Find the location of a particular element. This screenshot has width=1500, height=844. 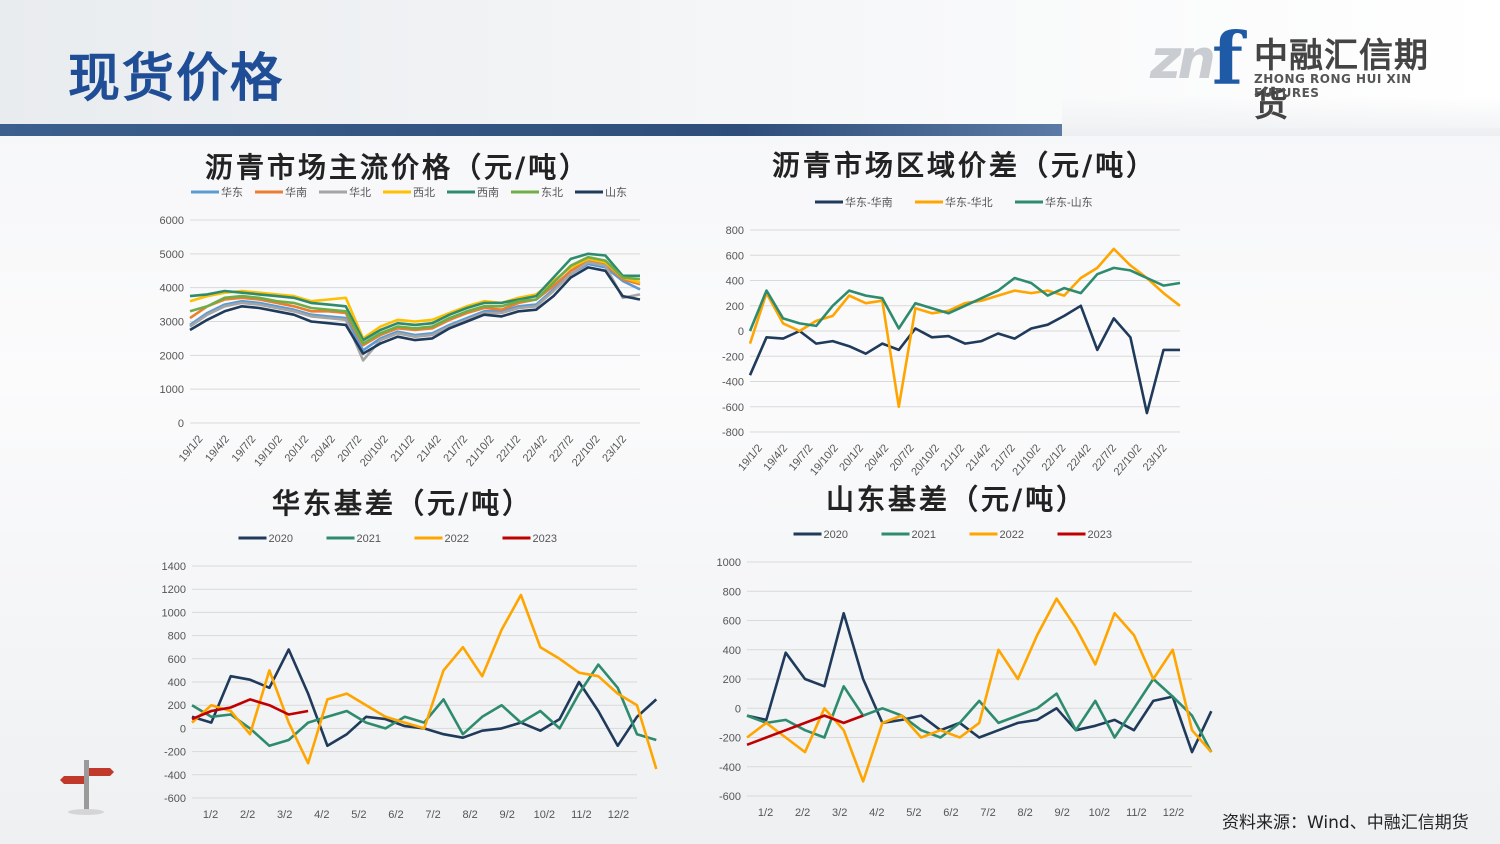

legend-label: 华东-华南 is located at coordinates (869, 202).